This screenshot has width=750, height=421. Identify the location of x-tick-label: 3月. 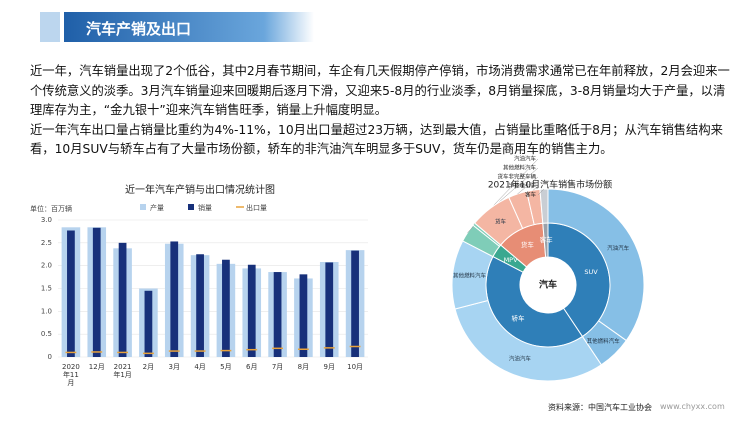
(174, 367).